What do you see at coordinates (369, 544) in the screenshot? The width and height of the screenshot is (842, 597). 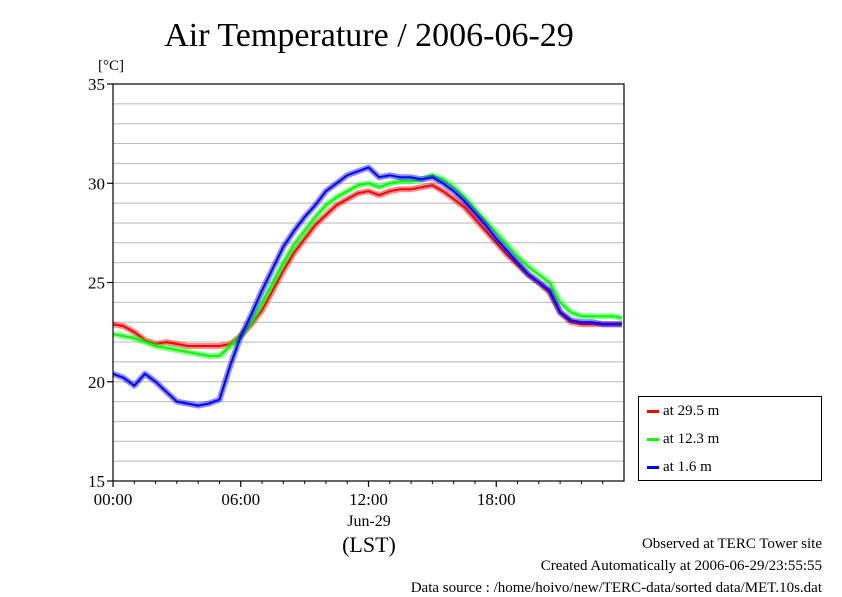 I see `x-axis-label: (LST)` at bounding box center [369, 544].